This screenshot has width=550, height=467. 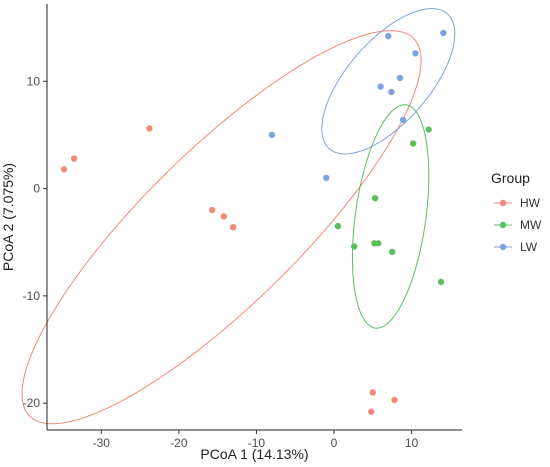 What do you see at coordinates (530, 203) in the screenshot?
I see `legend-label-hw: HW` at bounding box center [530, 203].